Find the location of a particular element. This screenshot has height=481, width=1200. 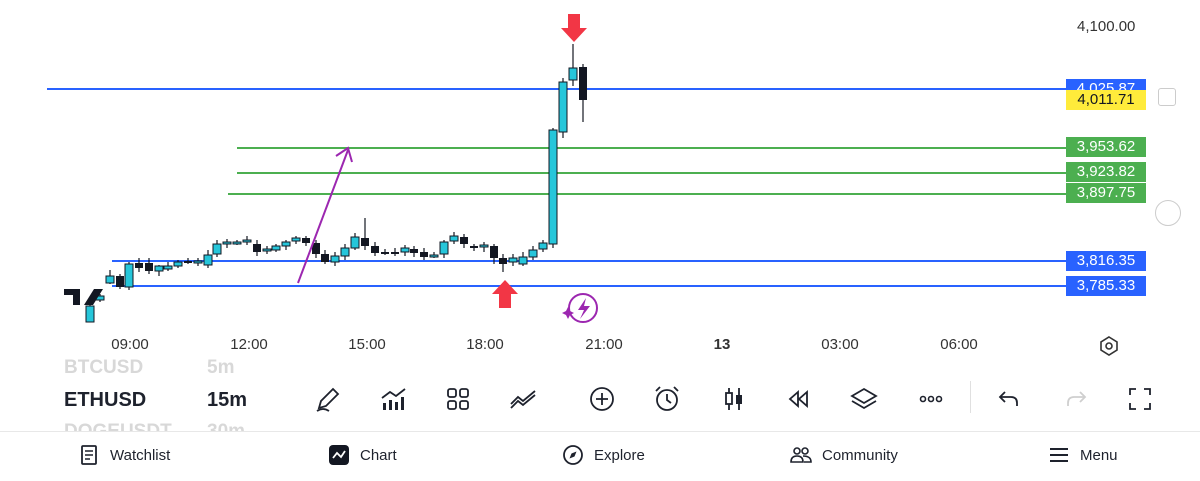

community-icon is located at coordinates (801, 455).